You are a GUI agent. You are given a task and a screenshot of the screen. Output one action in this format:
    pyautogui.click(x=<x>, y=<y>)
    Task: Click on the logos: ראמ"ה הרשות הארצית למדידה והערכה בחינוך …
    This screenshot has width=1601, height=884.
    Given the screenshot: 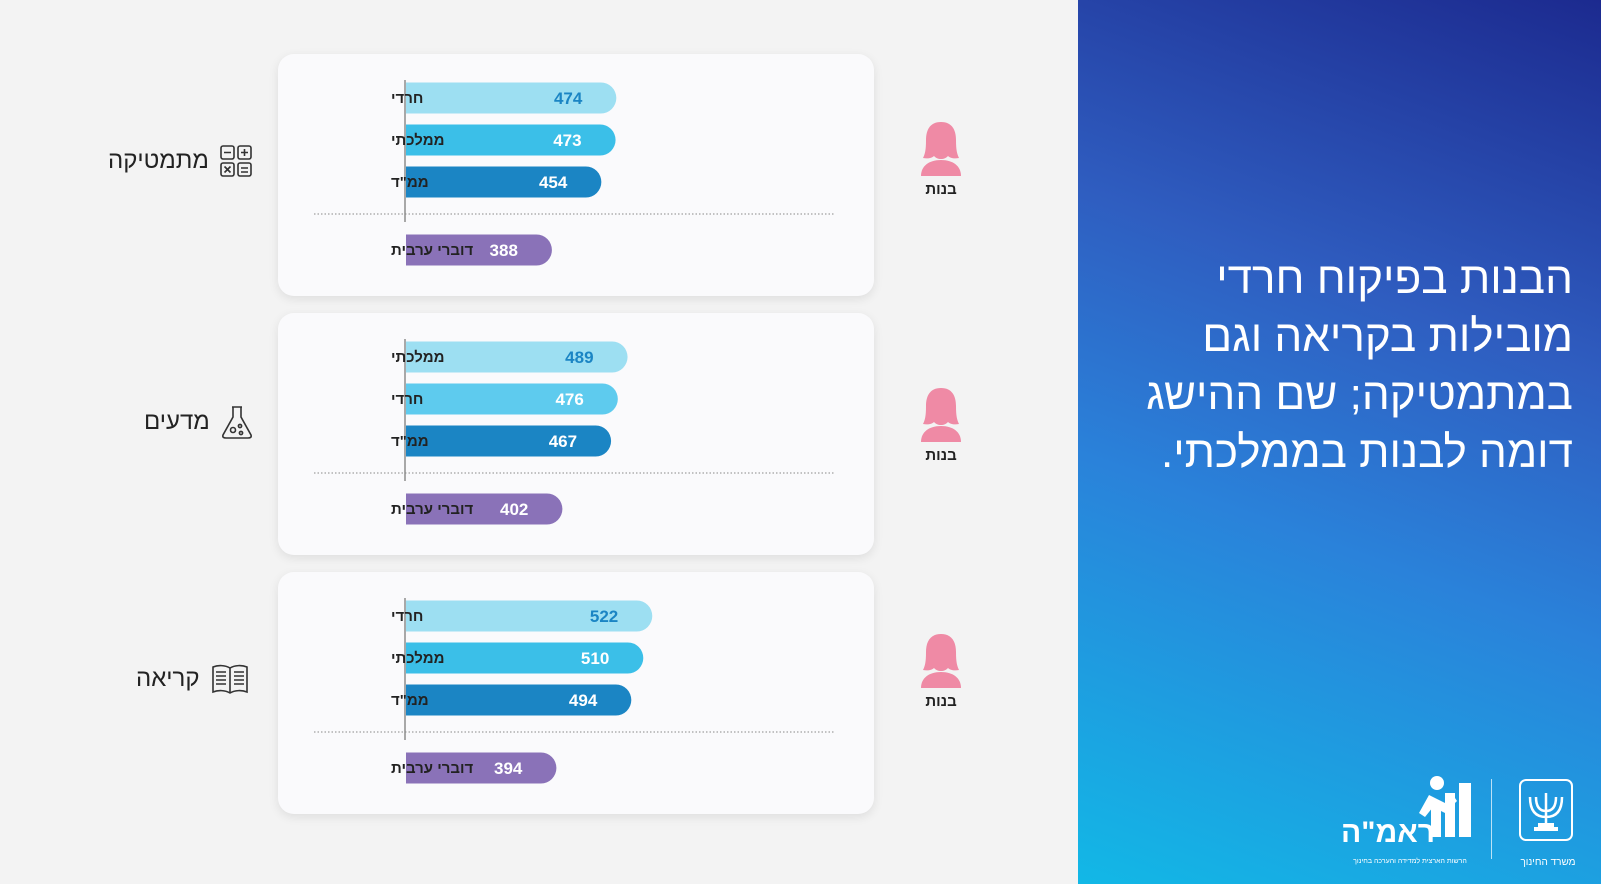 What is the action you would take?
    pyautogui.click(x=1453, y=820)
    